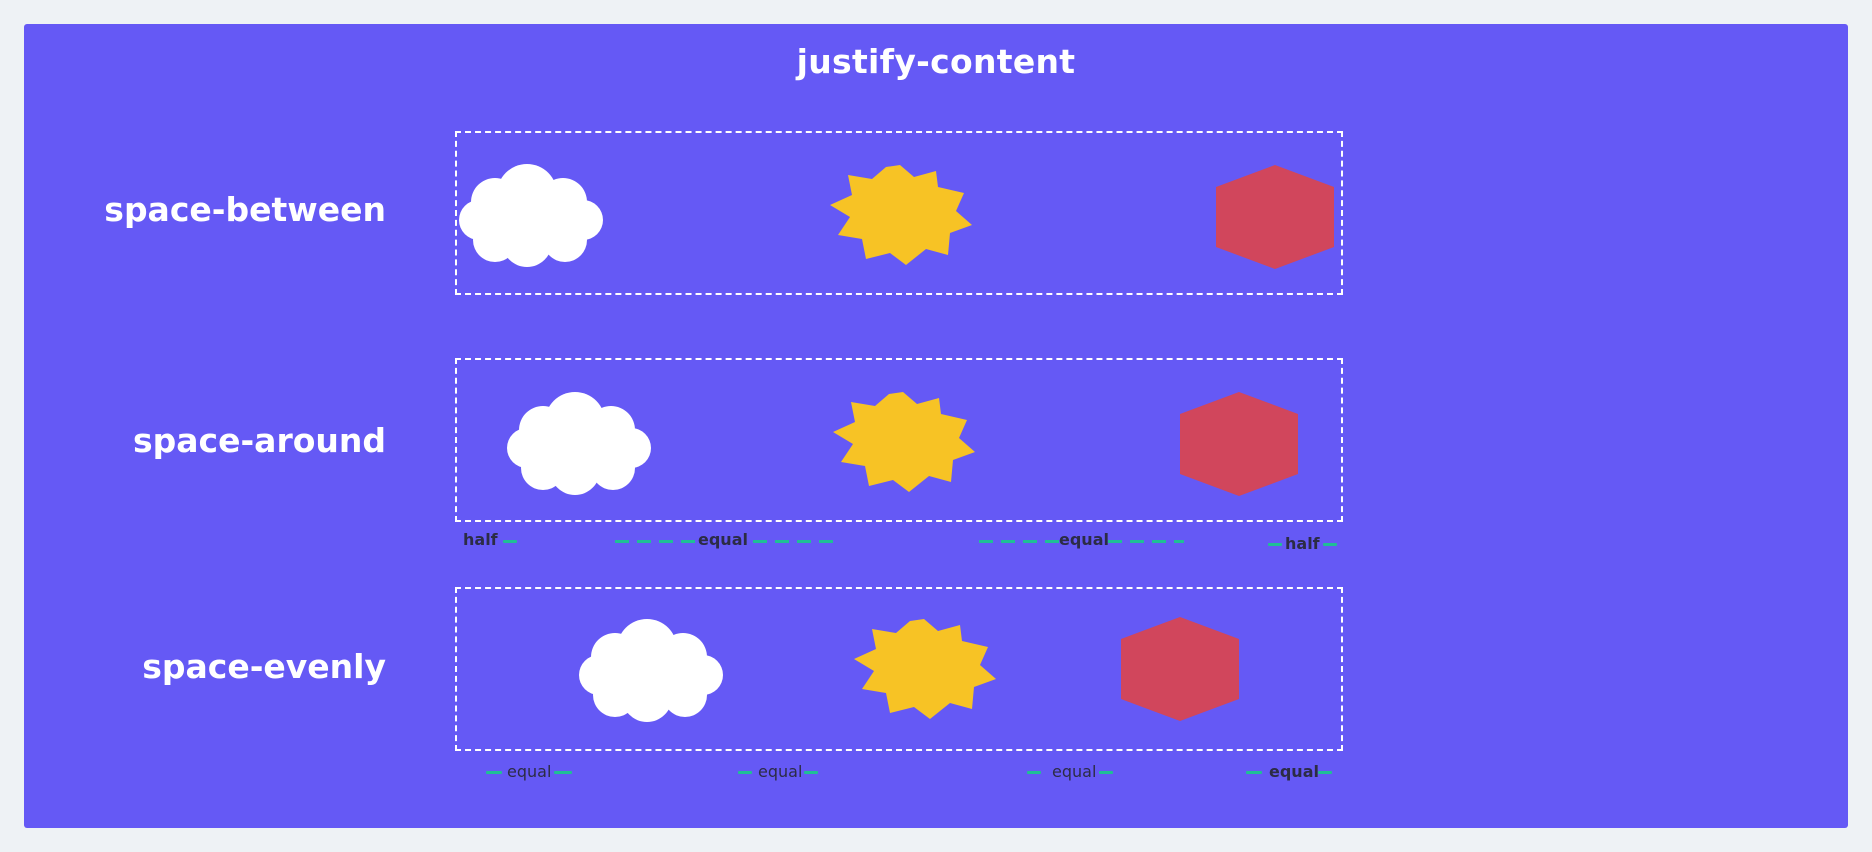  I want to click on annotation-half-right: half, so click(1302, 543).